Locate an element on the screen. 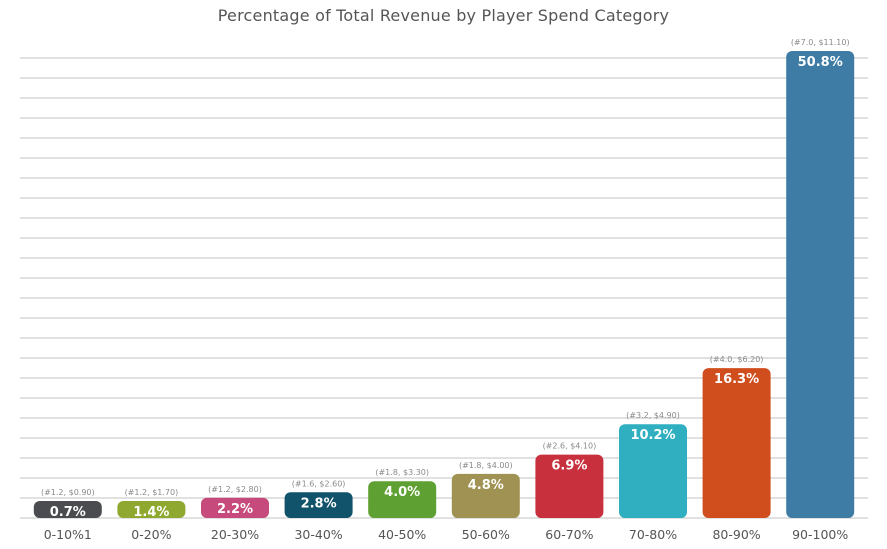 Image resolution: width=887 pixels, height=549 pixels. bar-group: 50.8% (#7.0, $11.10) 90-100% is located at coordinates (820, 290).